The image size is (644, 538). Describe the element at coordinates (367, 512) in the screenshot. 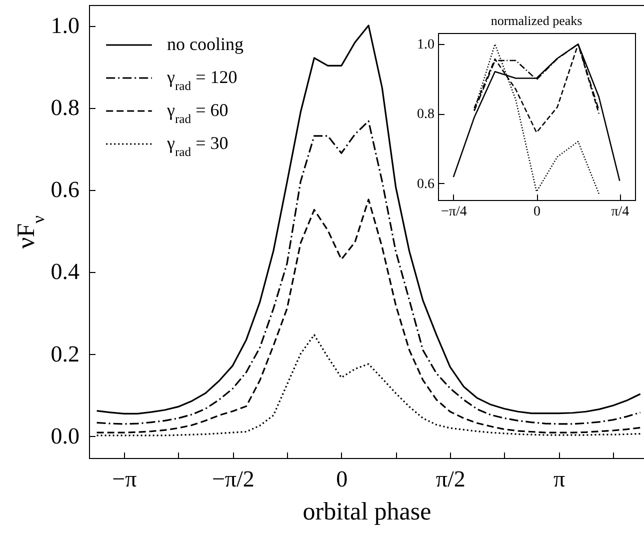

I see `x-axis-title: orbital phase` at that location.